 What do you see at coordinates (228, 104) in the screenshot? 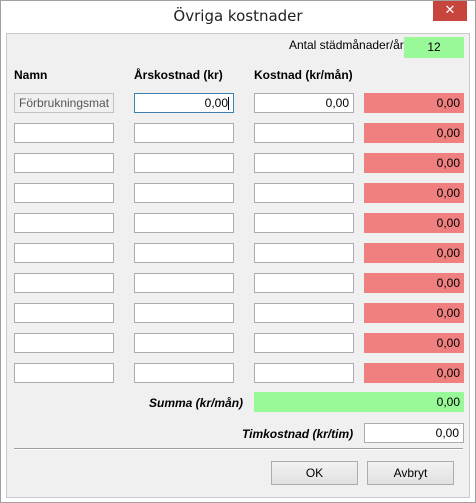
I see `text-caret` at bounding box center [228, 104].